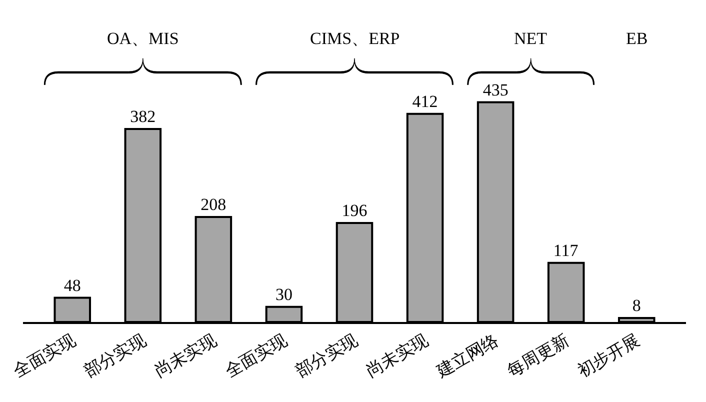  I want to click on text: NET, so click(531, 38).